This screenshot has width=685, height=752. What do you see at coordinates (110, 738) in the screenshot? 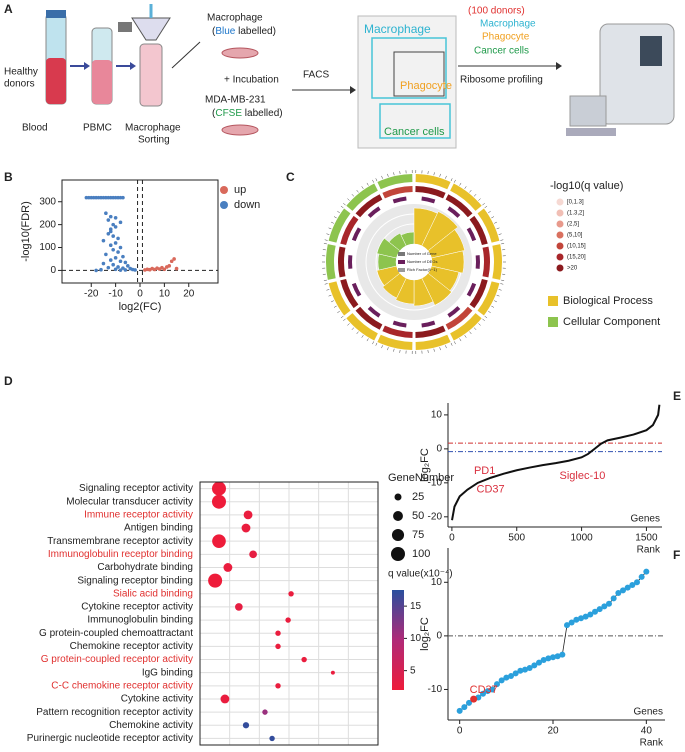
I see `category-label: Purinergic nucleotide receptor activity` at bounding box center [110, 738].